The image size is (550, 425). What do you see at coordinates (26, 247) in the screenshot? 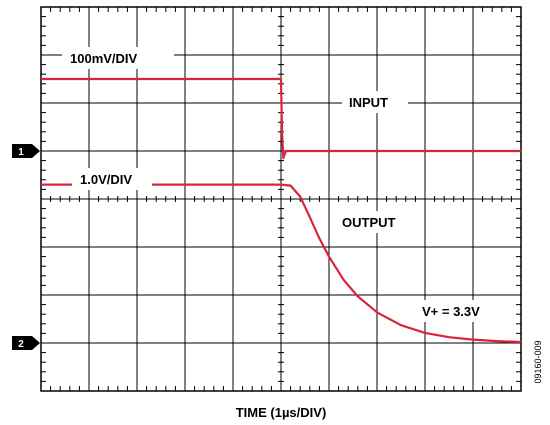
I see `channel-markers: 12` at bounding box center [26, 247].